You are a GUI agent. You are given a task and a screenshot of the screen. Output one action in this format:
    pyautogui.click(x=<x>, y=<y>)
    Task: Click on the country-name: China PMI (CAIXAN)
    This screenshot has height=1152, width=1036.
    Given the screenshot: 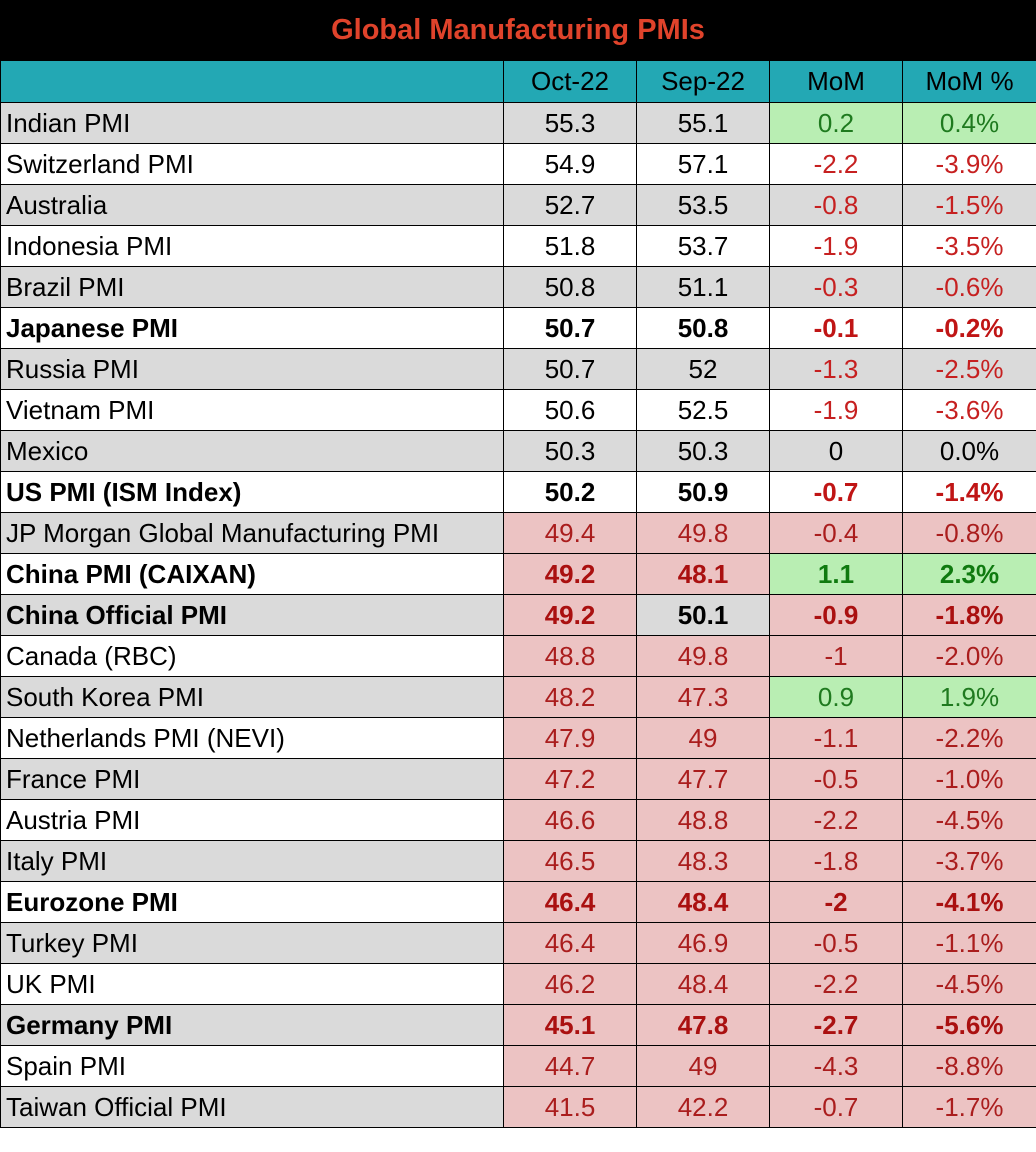 What is the action you would take?
    pyautogui.click(x=252, y=574)
    